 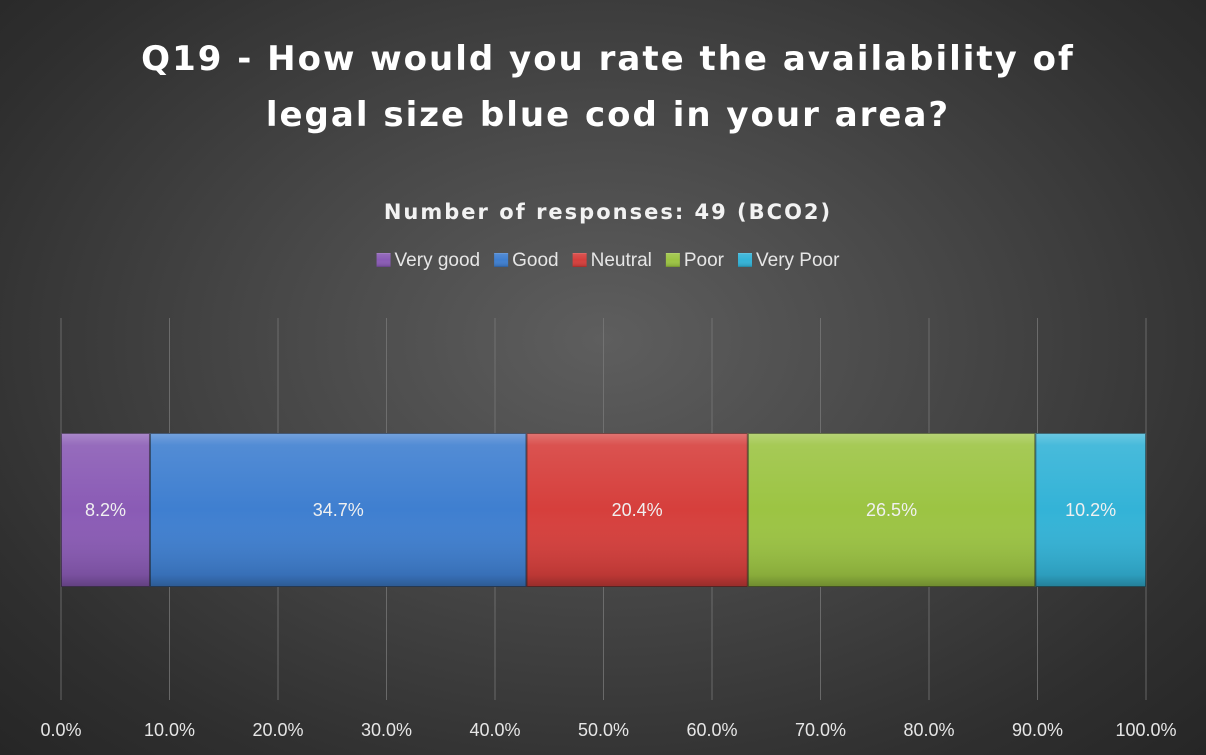 What do you see at coordinates (621, 260) in the screenshot?
I see `legend-label: Neutral` at bounding box center [621, 260].